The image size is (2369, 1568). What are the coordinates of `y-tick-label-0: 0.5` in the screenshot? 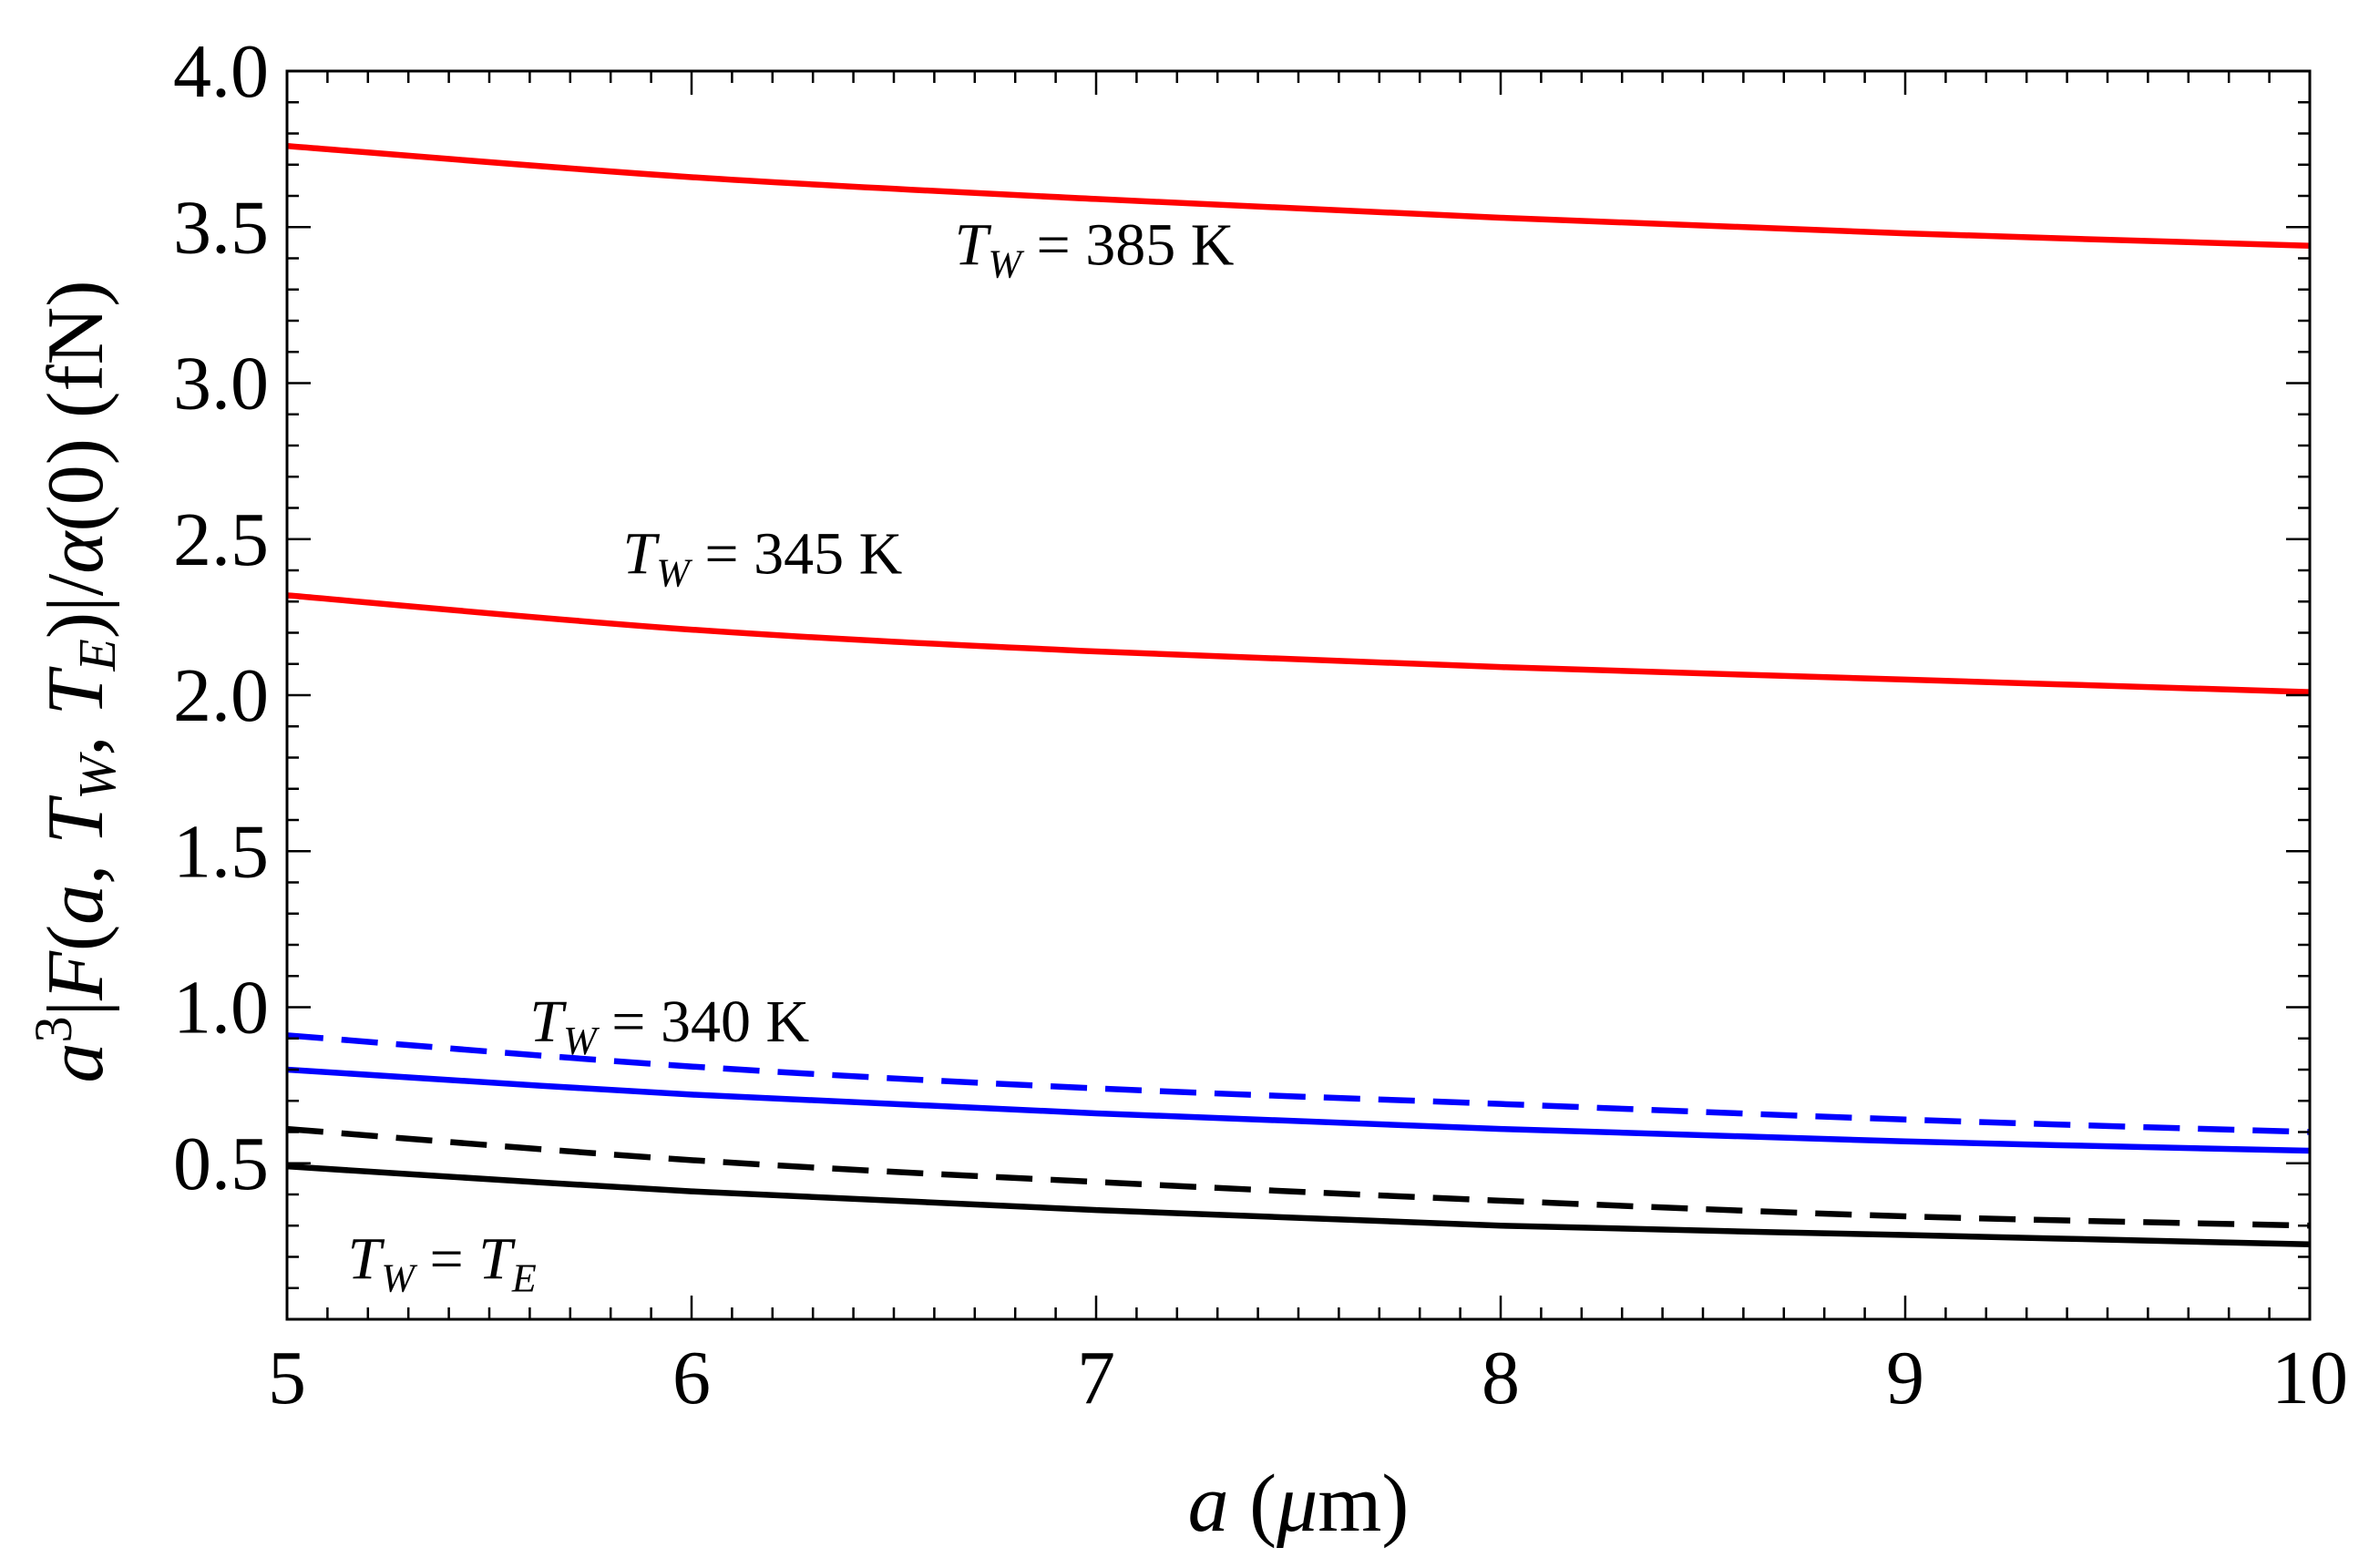 It's located at (221, 1164).